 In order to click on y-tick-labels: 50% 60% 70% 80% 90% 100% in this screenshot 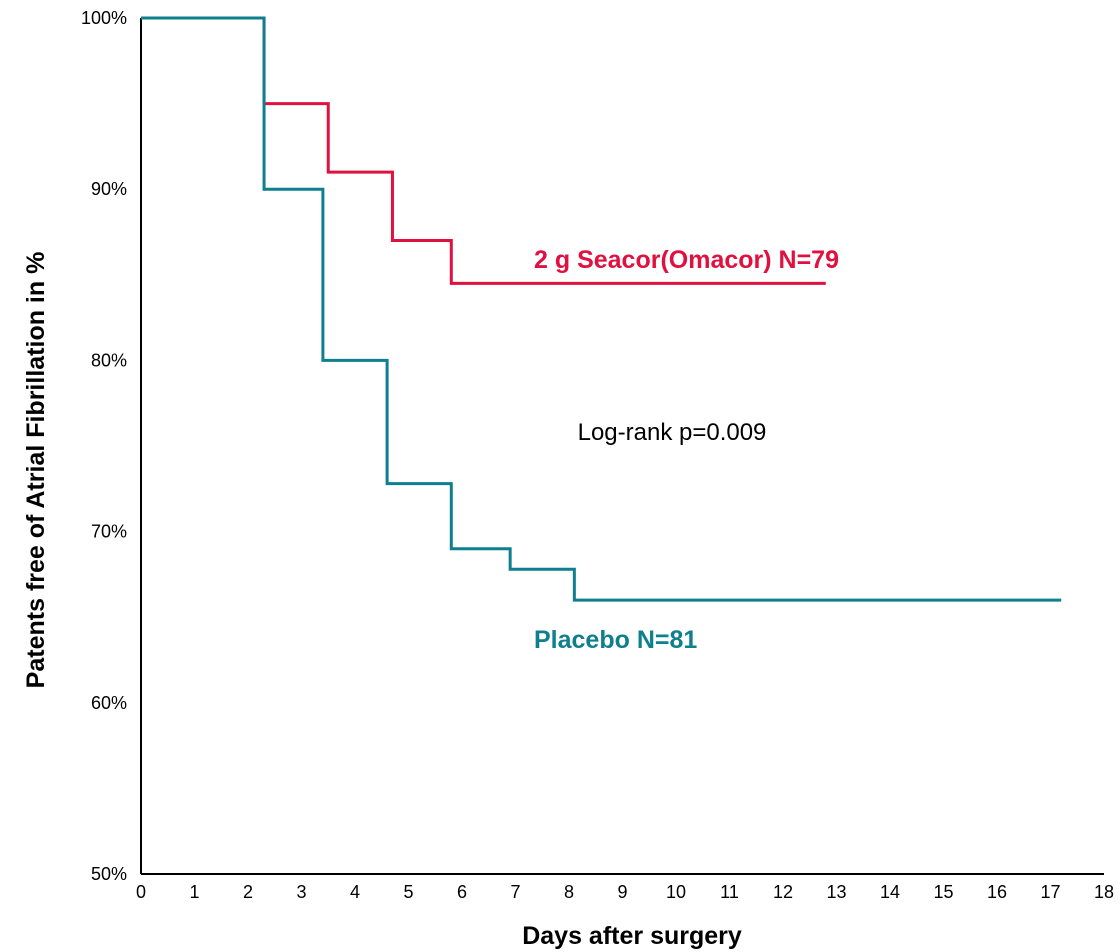, I will do `click(104, 446)`.